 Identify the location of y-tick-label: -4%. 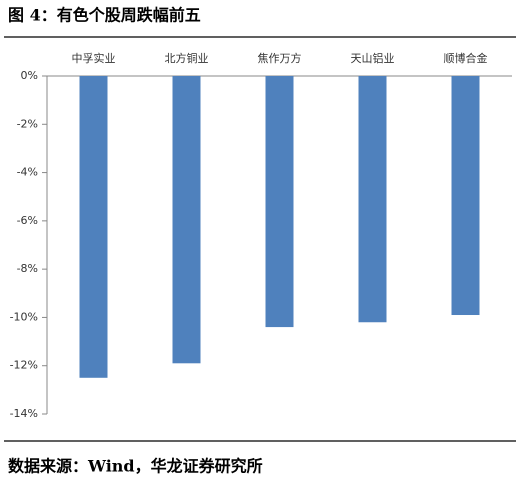
(27, 172).